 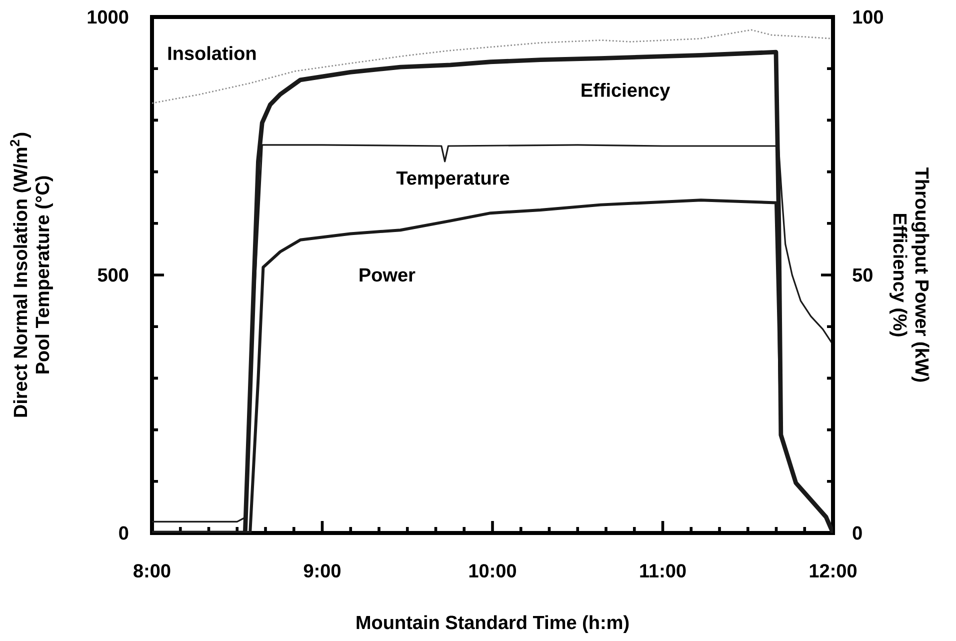 I want to click on x-tick-label: 12:00, so click(x=833, y=571).